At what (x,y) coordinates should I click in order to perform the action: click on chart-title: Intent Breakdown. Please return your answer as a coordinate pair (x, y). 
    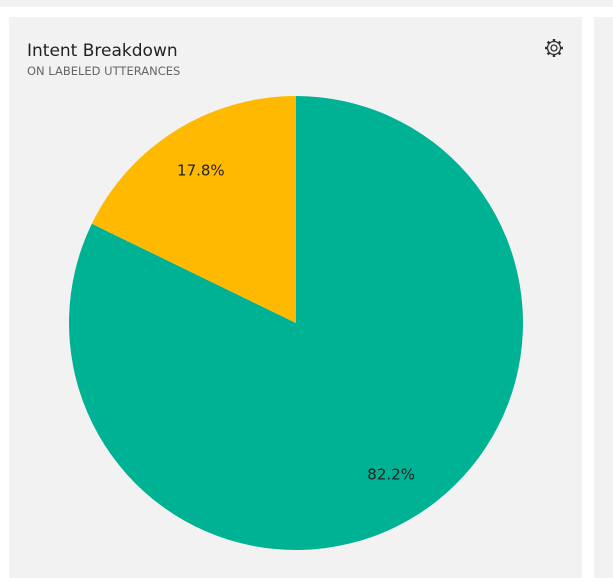
    Looking at the image, I should click on (102, 51).